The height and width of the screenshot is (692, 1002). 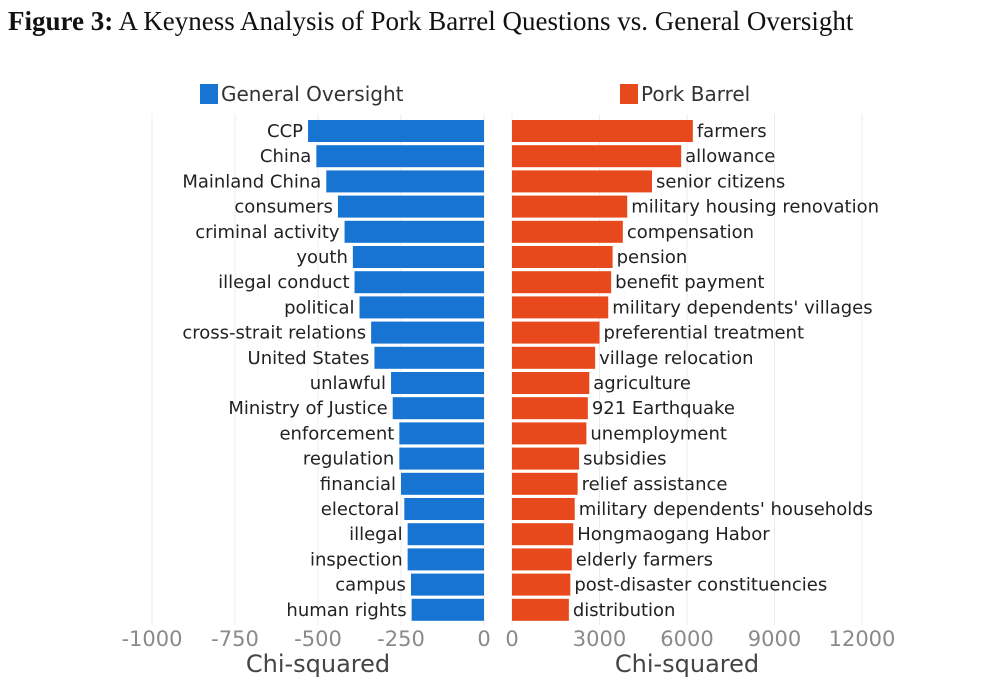 What do you see at coordinates (319, 307) in the screenshot?
I see `category-label: political` at bounding box center [319, 307].